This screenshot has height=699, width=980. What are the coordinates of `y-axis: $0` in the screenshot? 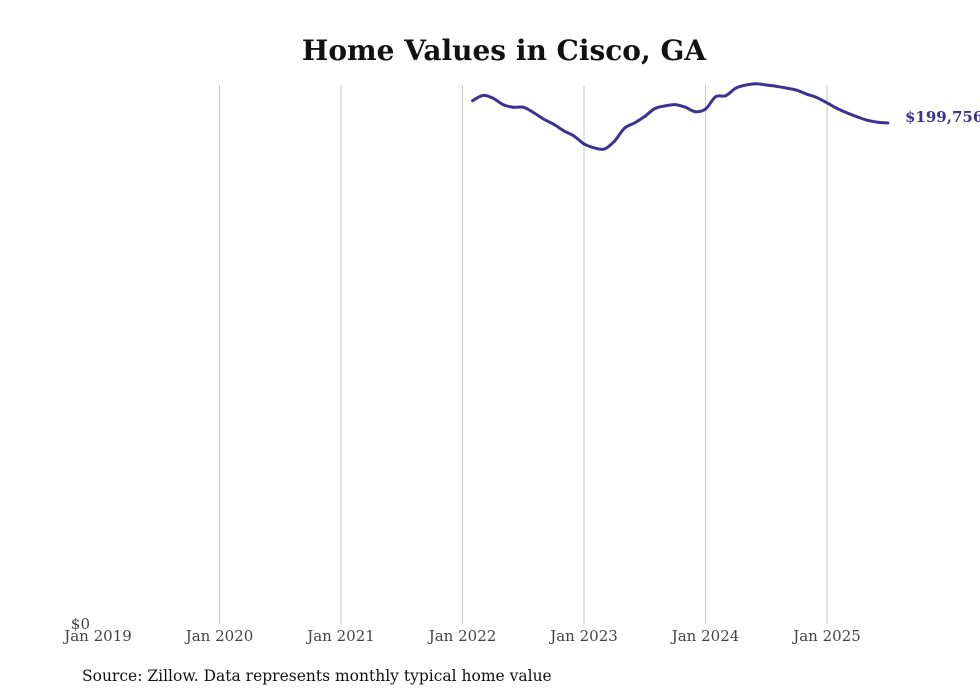 It's located at (80, 624).